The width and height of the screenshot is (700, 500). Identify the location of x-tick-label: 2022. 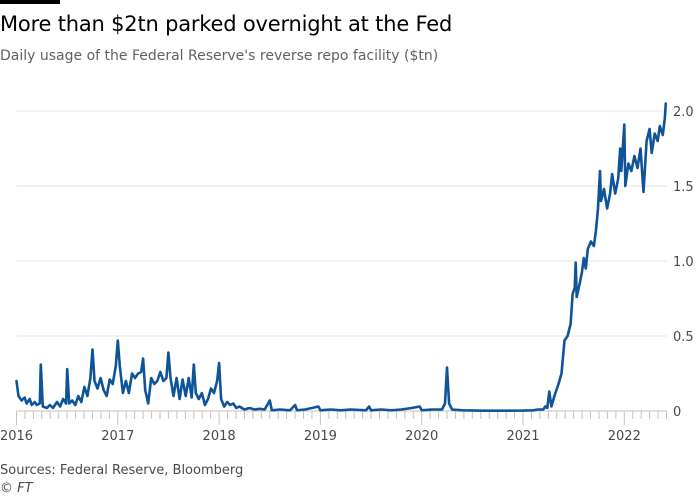
(624, 436).